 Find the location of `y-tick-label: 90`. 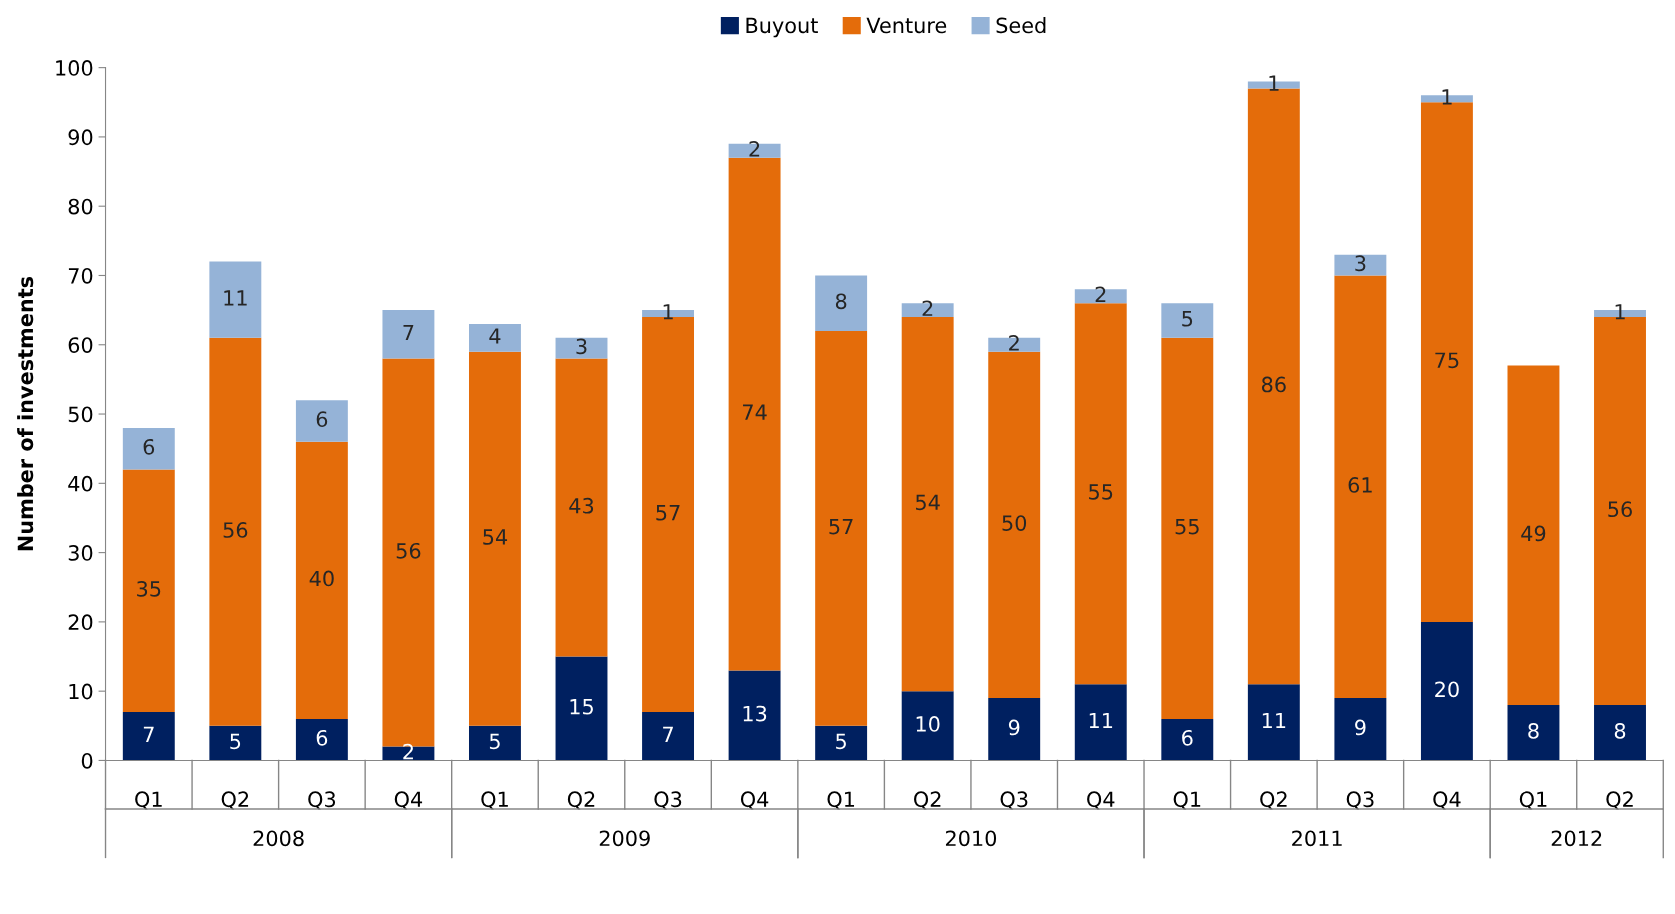

y-tick-label: 90 is located at coordinates (80, 137).